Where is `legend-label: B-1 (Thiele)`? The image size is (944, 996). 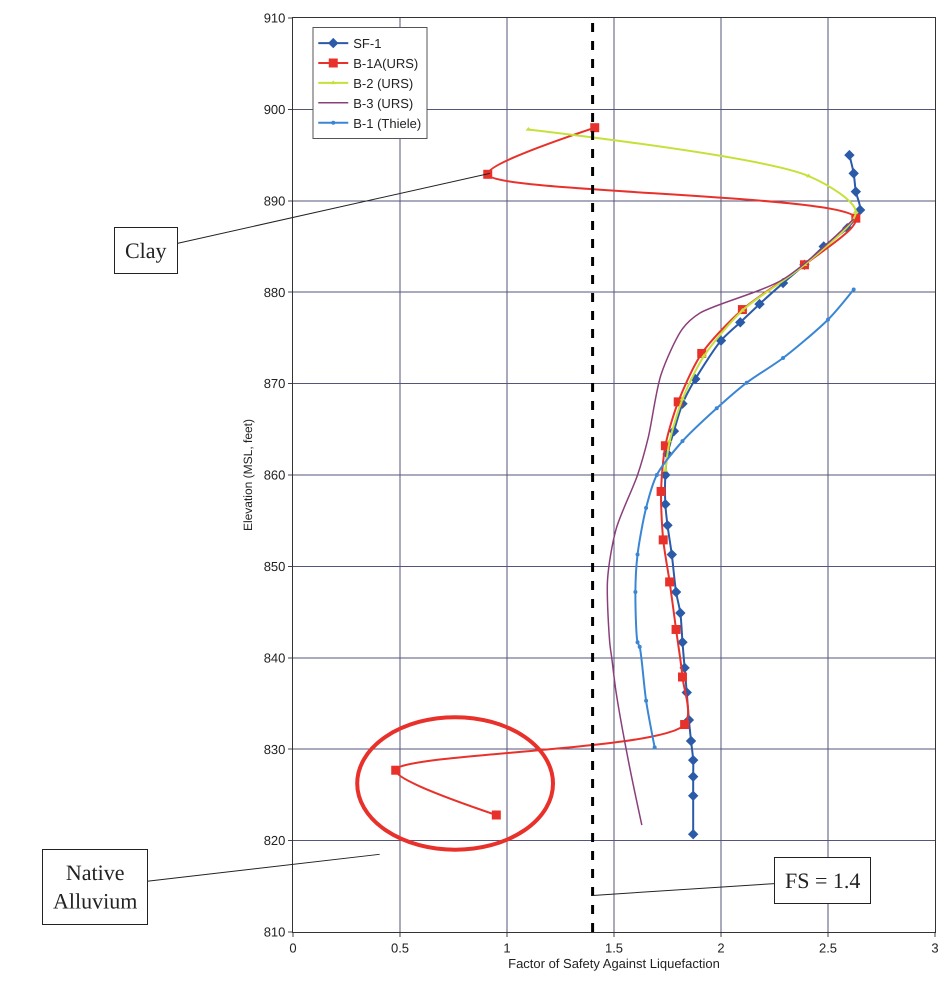
legend-label: B-1 (Thiele) is located at coordinates (387, 123).